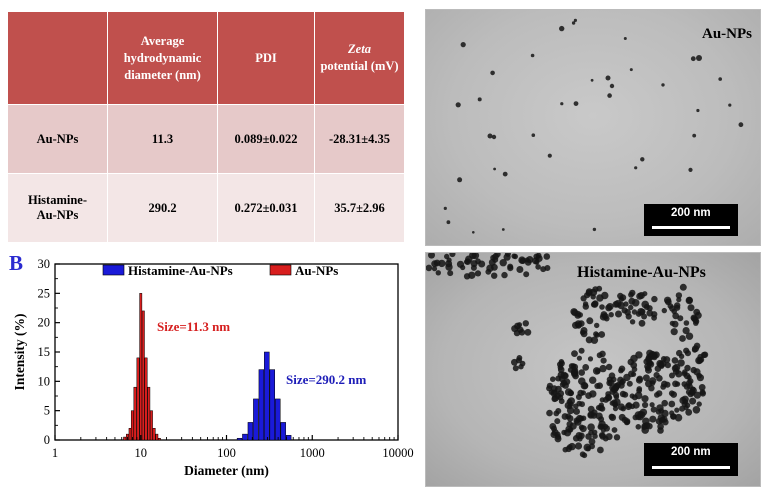  What do you see at coordinates (641, 272) in the screenshot?
I see `tem-label-histamine-au-nps: Histamine-Au-NPs` at bounding box center [641, 272].